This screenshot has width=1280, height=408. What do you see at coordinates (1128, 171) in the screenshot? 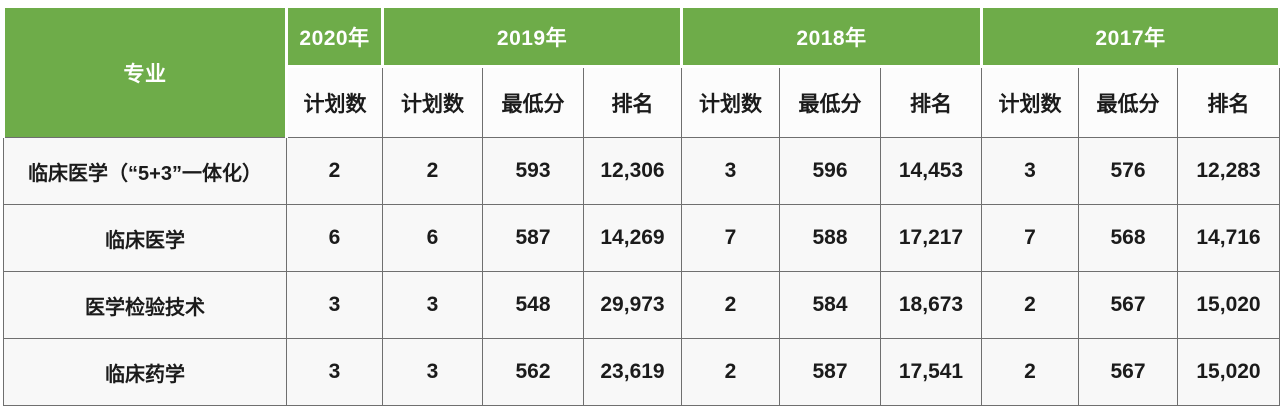
I see `value-cell: 576` at bounding box center [1128, 171].